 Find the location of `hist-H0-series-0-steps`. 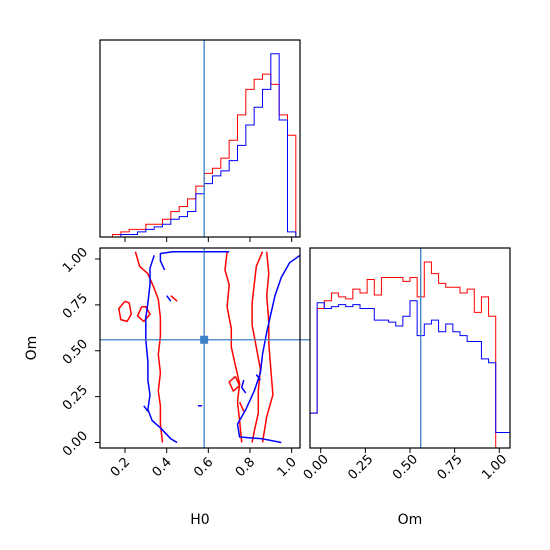

hist-H0-series-0-steps is located at coordinates (198, 155).